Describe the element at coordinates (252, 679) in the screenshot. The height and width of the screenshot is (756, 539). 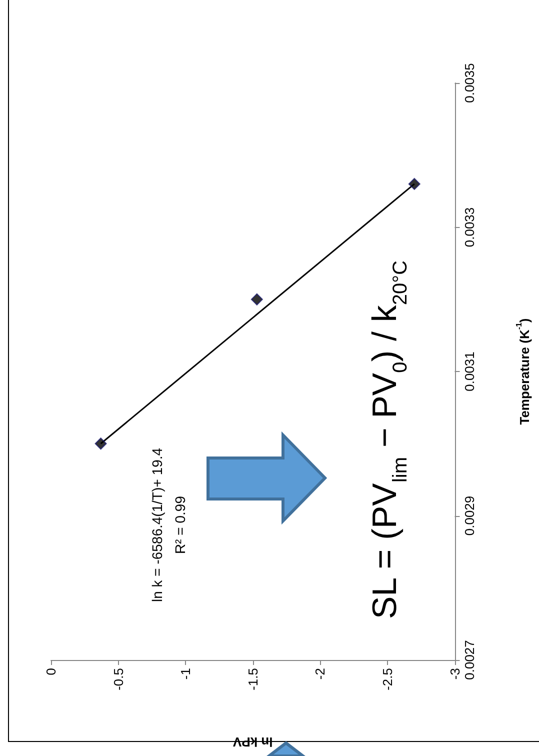
I see `x-tick-label: -1.5` at that location.